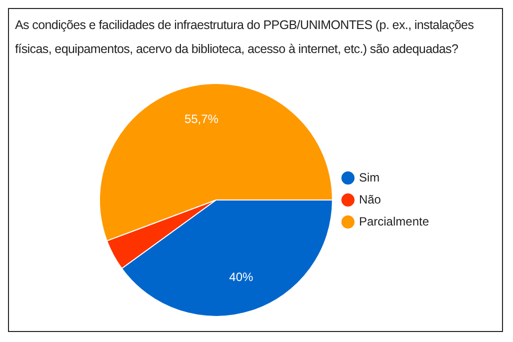 The image size is (513, 342). What do you see at coordinates (241, 277) in the screenshot?
I see `data-label: 40%` at bounding box center [241, 277].